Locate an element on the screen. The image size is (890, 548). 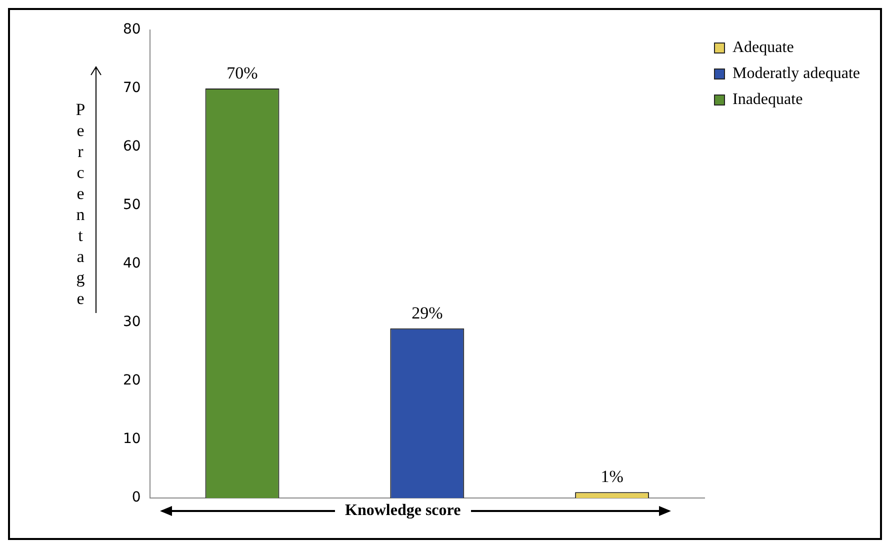
y-tick-label: 80 is located at coordinates (131, 30).